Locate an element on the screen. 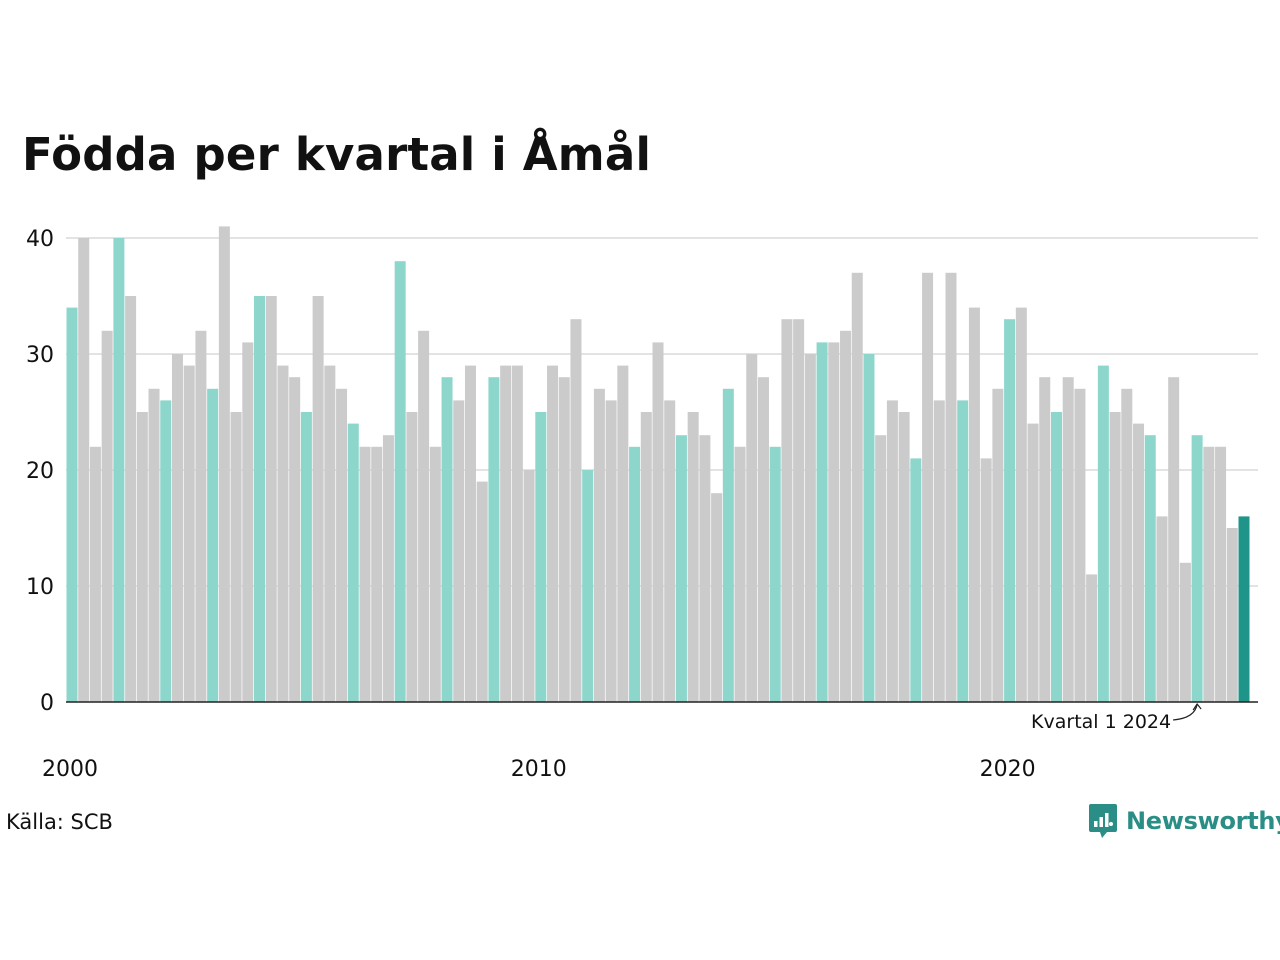  bar-2002-q3 is located at coordinates (189, 533).